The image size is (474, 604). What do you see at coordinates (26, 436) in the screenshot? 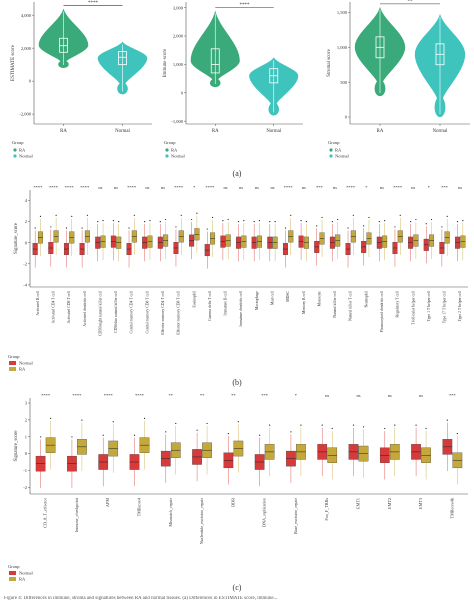
I see `y-tick-label: 1` at bounding box center [26, 436].